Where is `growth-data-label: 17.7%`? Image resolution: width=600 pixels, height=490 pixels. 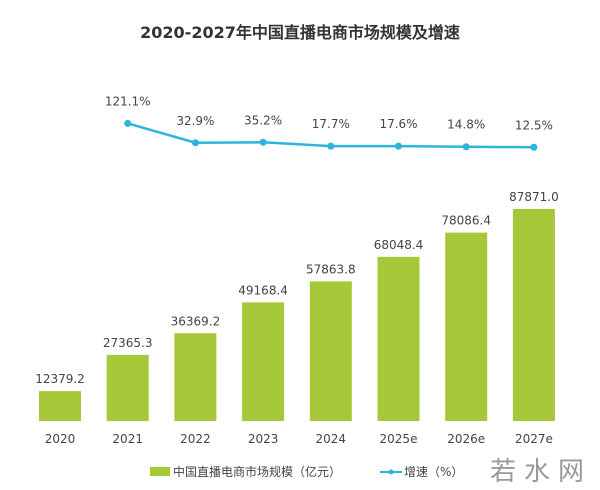
growth-data-label: 17.7% is located at coordinates (331, 124).